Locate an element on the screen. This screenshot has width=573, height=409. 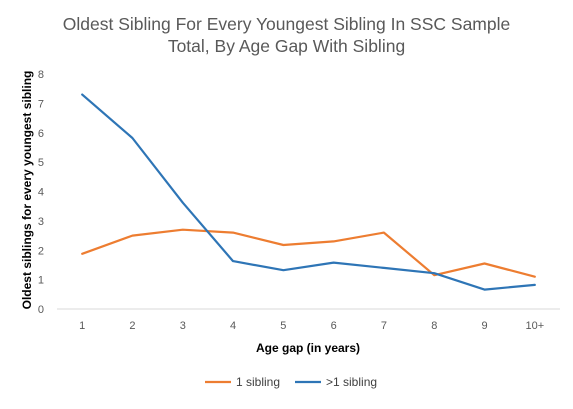
x-tick-label: 7 is located at coordinates (384, 326).